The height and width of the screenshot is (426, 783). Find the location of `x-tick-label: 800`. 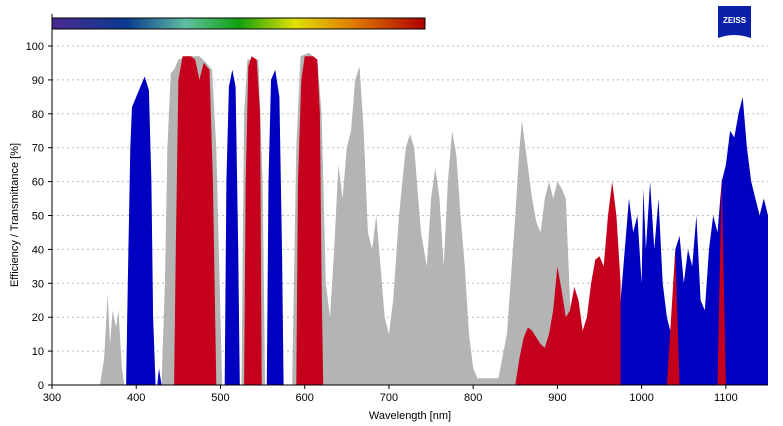

x-tick-label: 800 is located at coordinates (473, 398).